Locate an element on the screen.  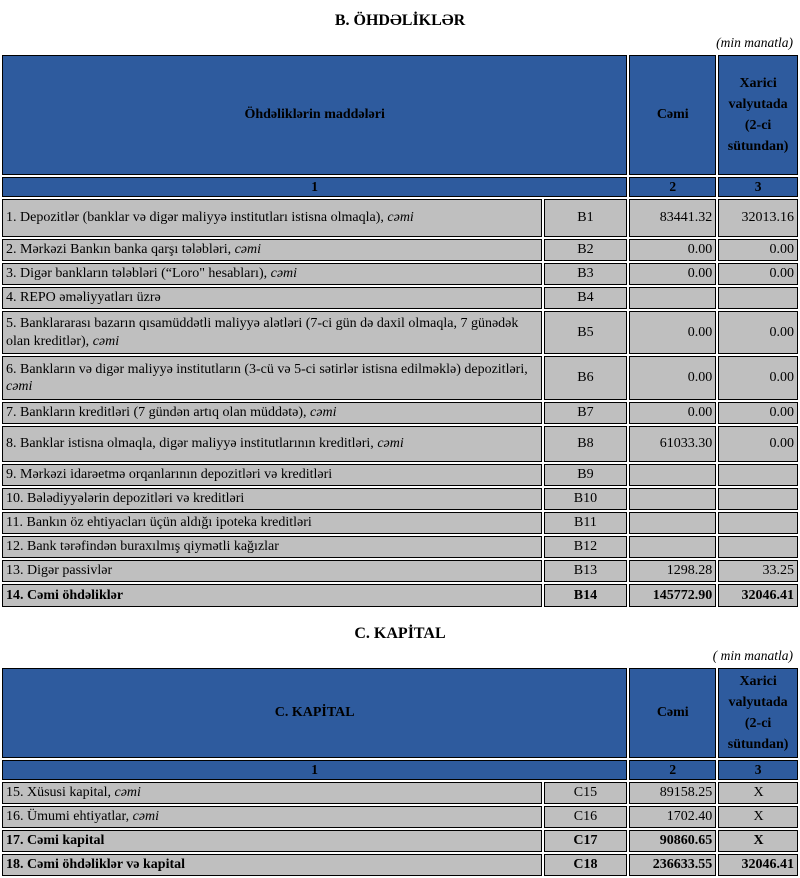
row-total-value: 90860.65 is located at coordinates (673, 841).